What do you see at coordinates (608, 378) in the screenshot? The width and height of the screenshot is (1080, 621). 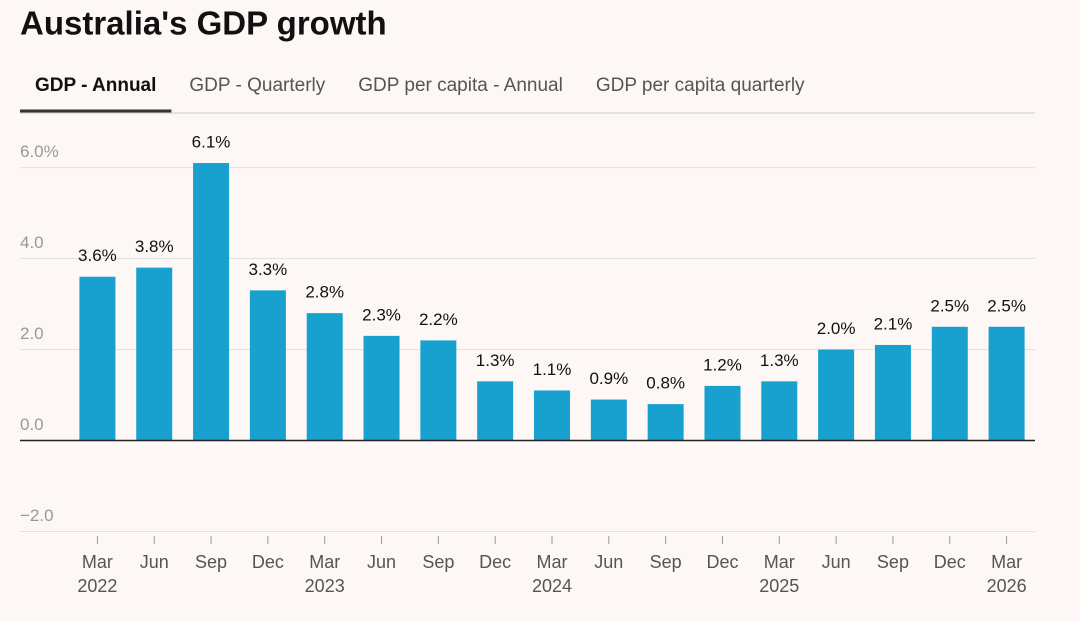 I see `value-label: 0.9%` at bounding box center [608, 378].